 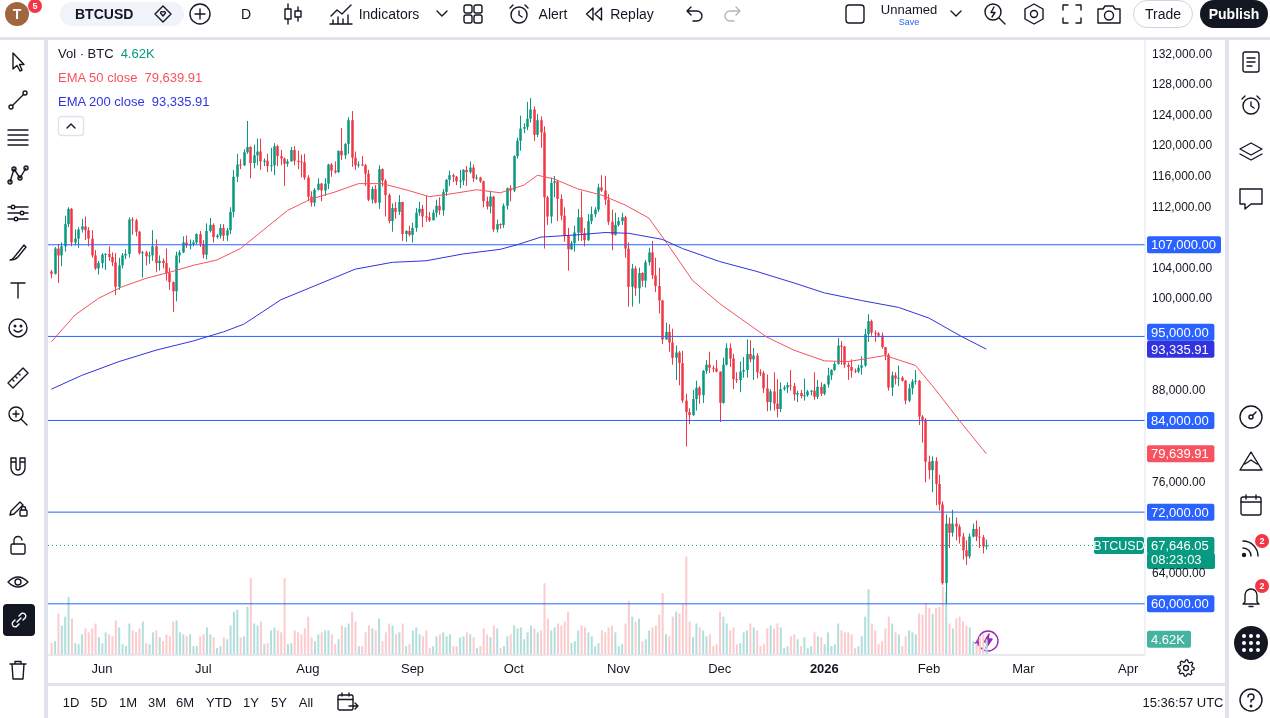 What do you see at coordinates (246, 14) in the screenshot?
I see `text: D` at bounding box center [246, 14].